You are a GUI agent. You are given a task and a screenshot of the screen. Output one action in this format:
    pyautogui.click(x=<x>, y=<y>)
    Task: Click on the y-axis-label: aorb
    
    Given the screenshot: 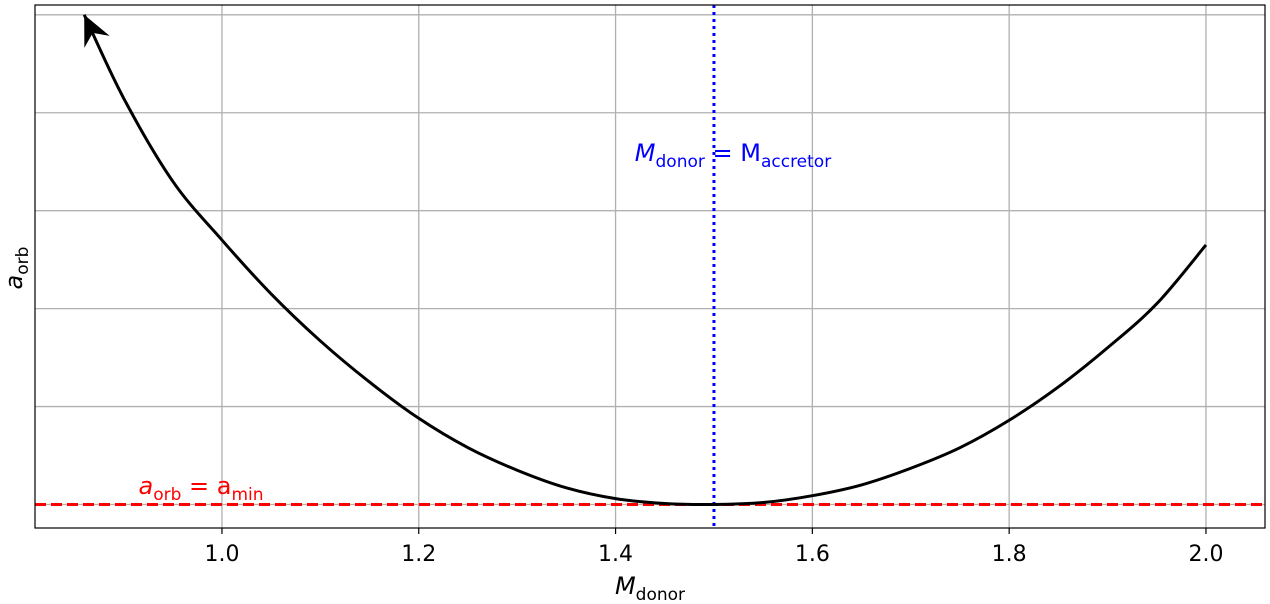 What is the action you would take?
    pyautogui.click(x=16, y=268)
    